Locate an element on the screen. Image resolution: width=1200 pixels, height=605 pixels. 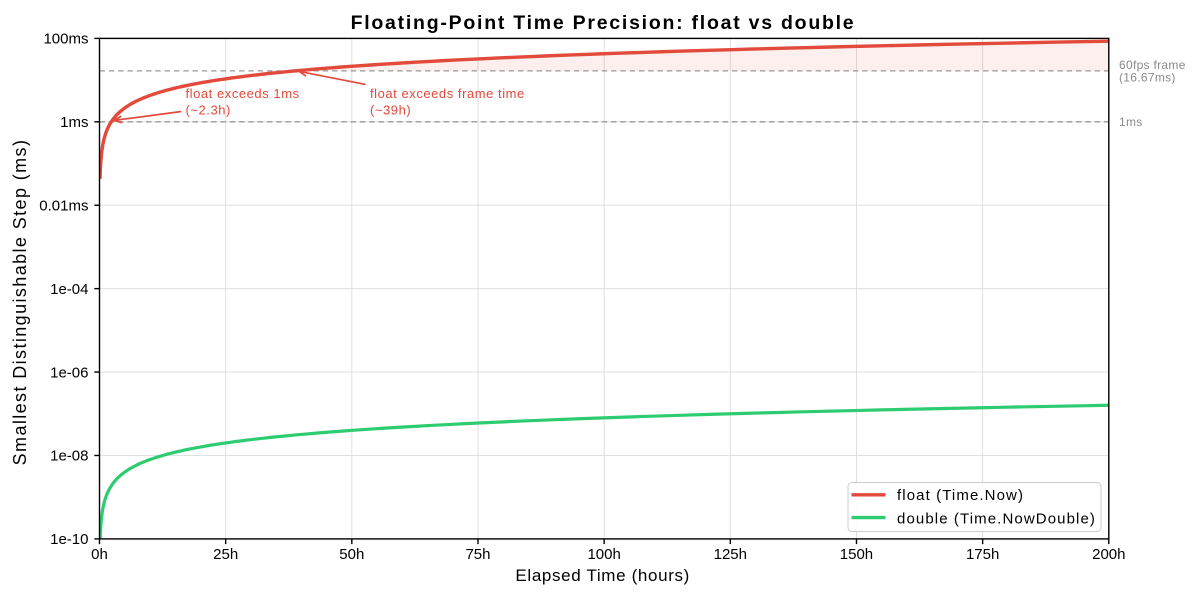
svg-text: float exceeds 1ms is located at coordinates (243, 93).